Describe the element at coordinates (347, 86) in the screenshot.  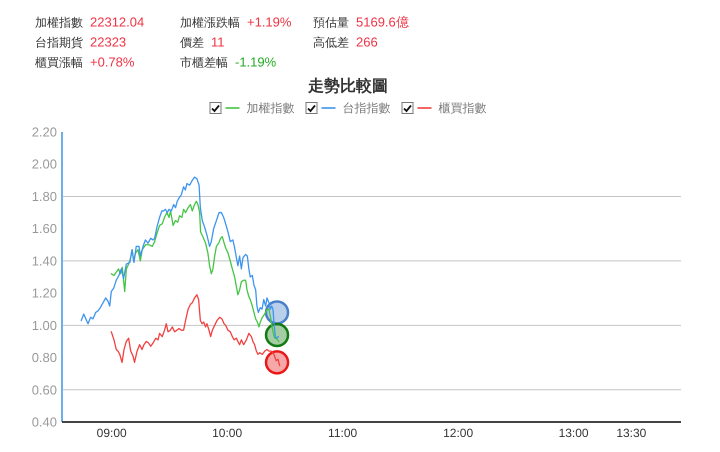
I see `chart-title: 走勢比較圖` at that location.